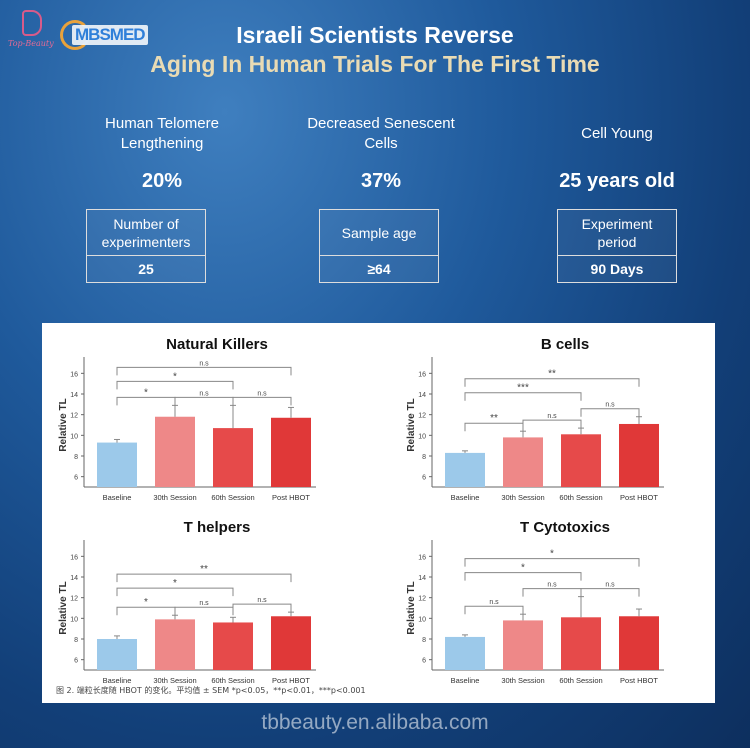 The height and width of the screenshot is (748, 750). I want to click on stat-value: 37%, so click(381, 181).